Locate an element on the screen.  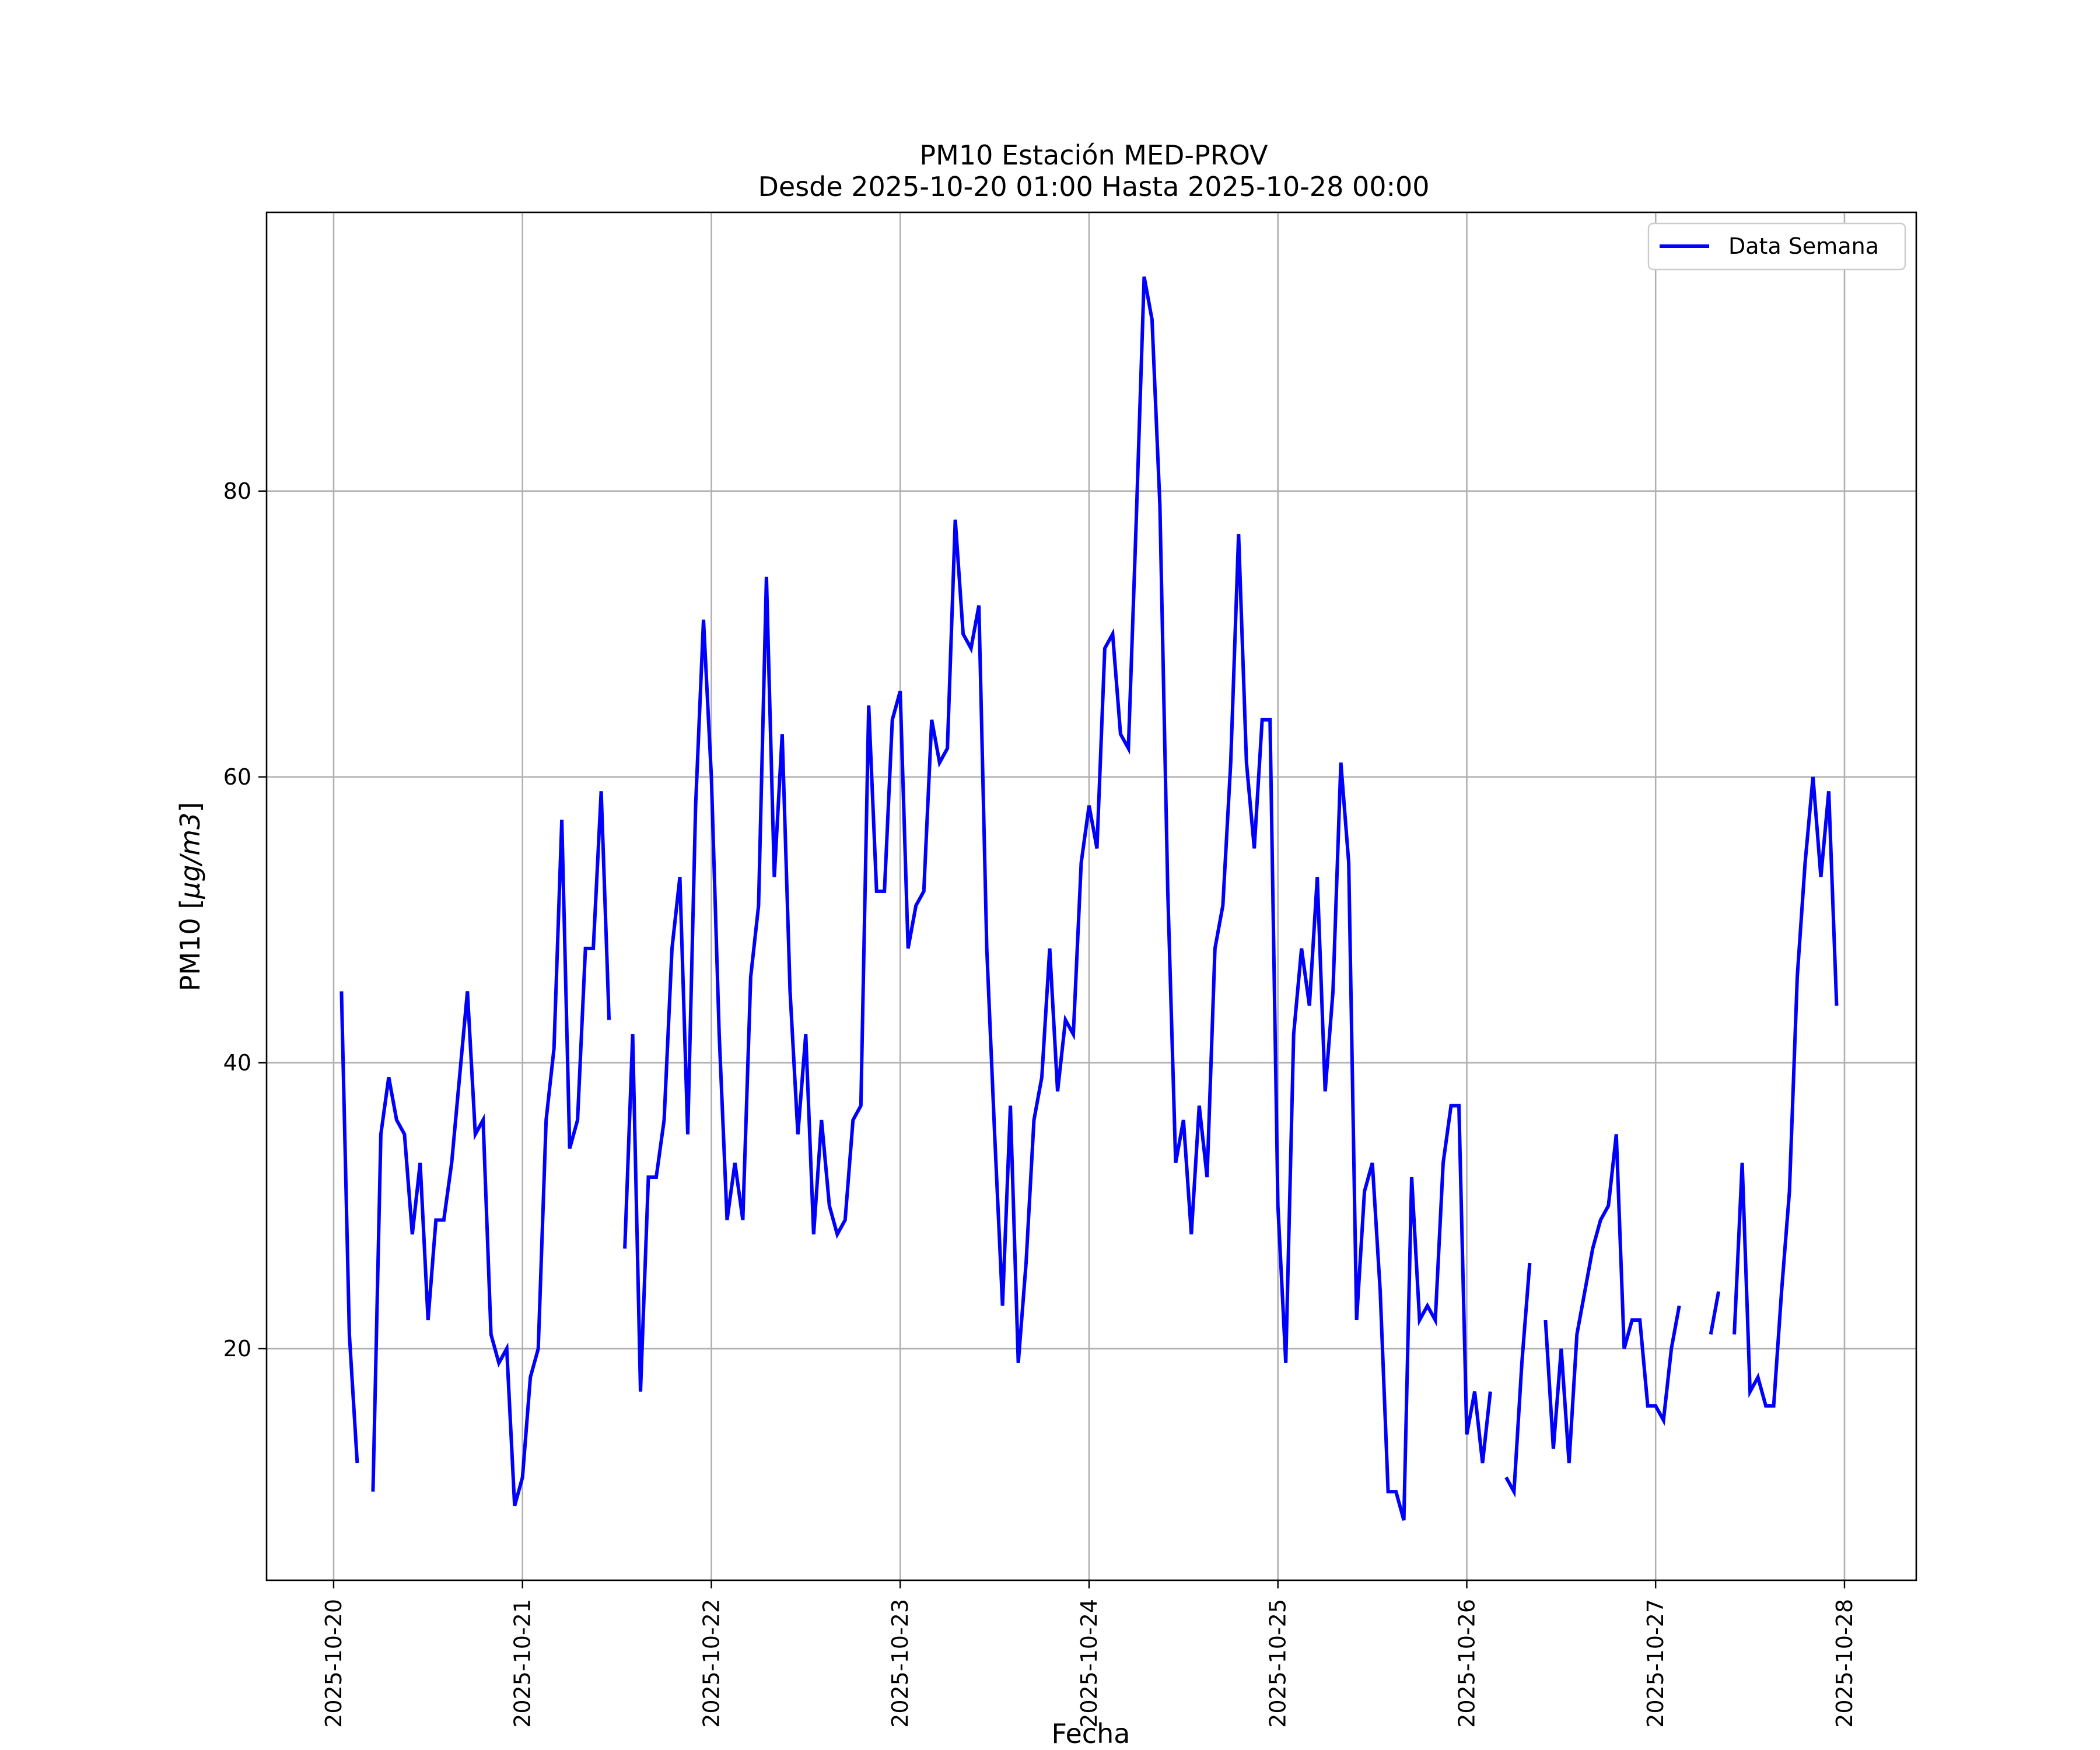
x-tick-label: 2025-10-21 is located at coordinates (523, 1664).